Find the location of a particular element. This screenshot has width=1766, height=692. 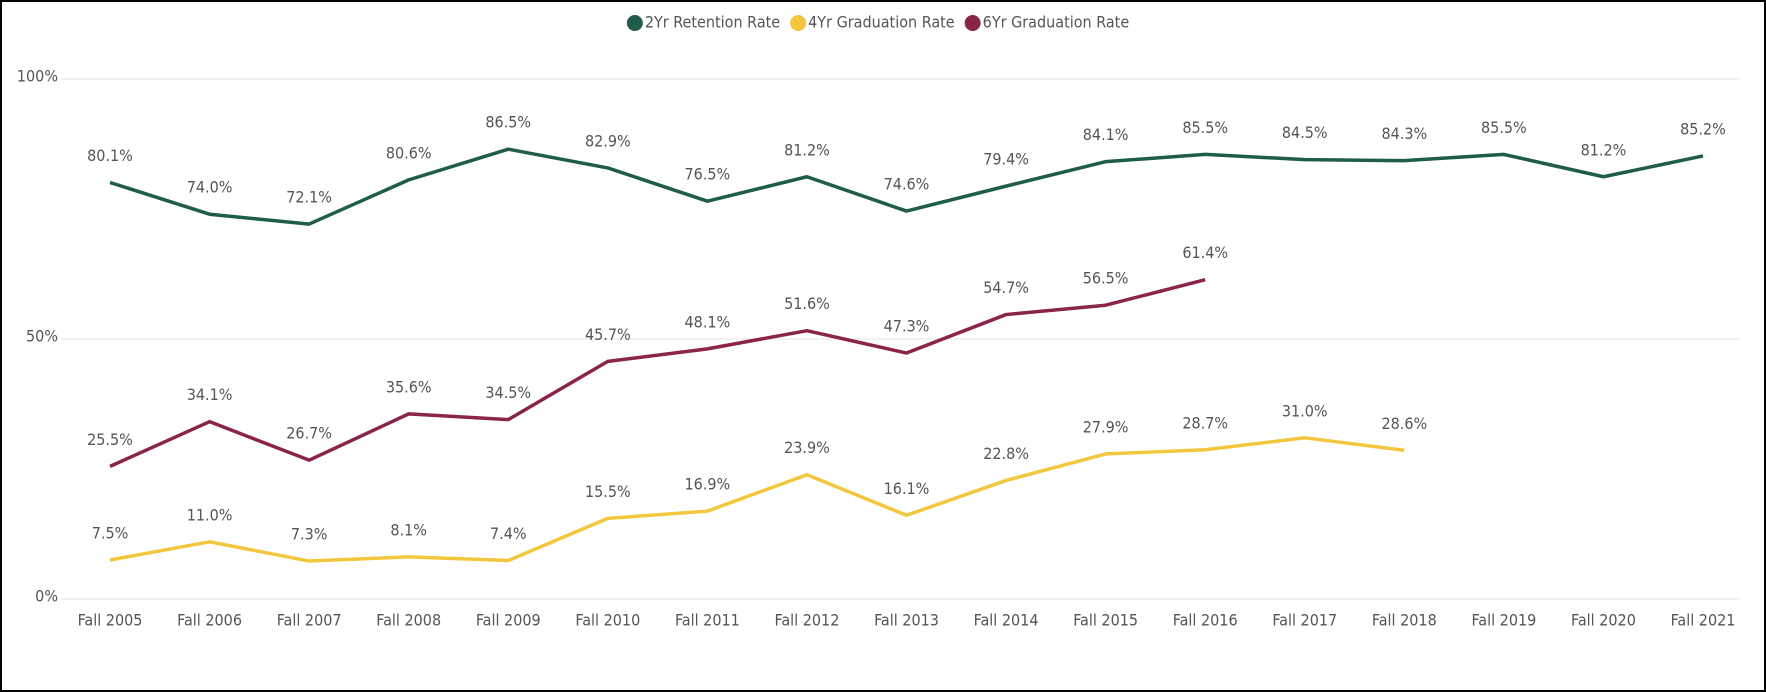

data-label: 27.9% is located at coordinates (1106, 426).